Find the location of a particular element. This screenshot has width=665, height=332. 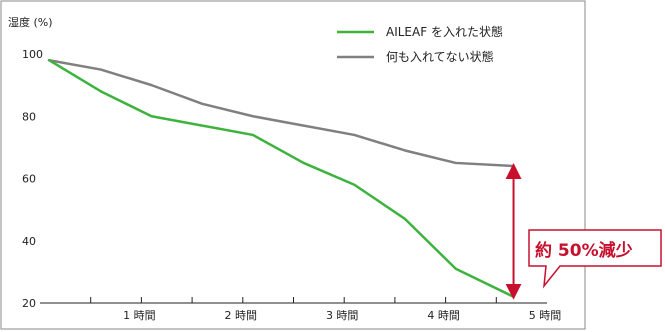

x-tick-label: 4 時間 is located at coordinates (443, 315).